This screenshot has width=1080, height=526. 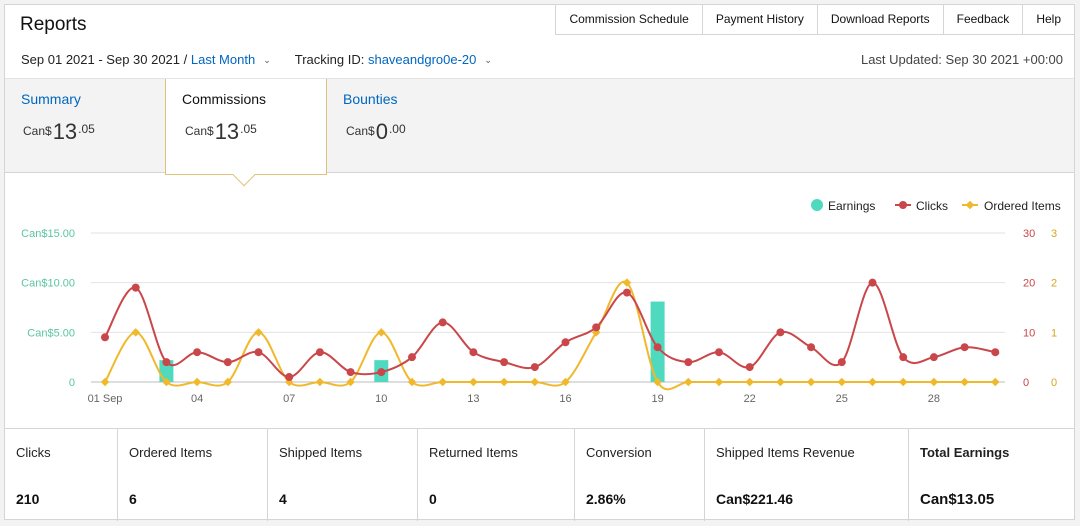 I want to click on y-tick-earnings: Can$5.00, so click(x=51, y=333).